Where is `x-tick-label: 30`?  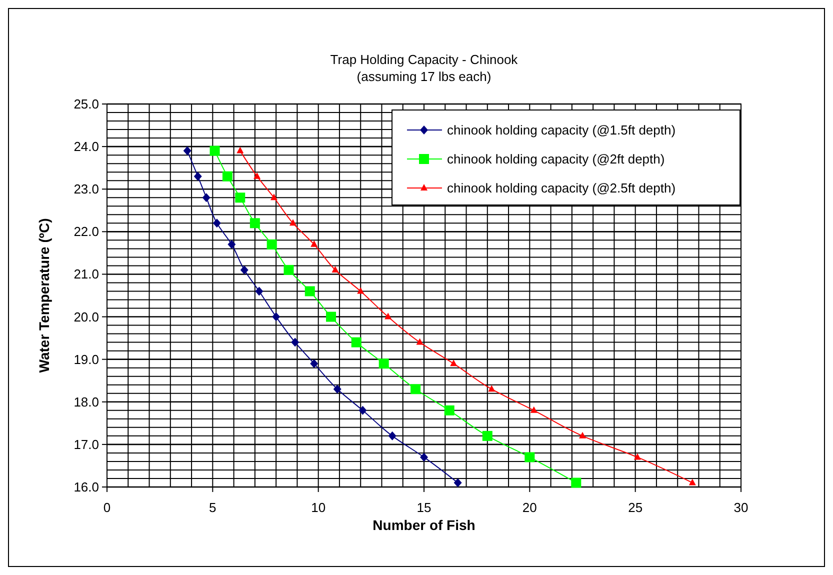 x-tick-label: 30 is located at coordinates (741, 507).